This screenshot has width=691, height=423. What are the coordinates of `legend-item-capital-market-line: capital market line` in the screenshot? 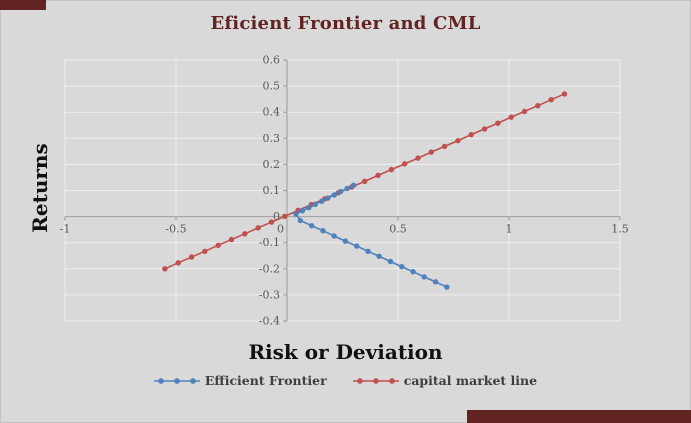 It's located at (445, 380).